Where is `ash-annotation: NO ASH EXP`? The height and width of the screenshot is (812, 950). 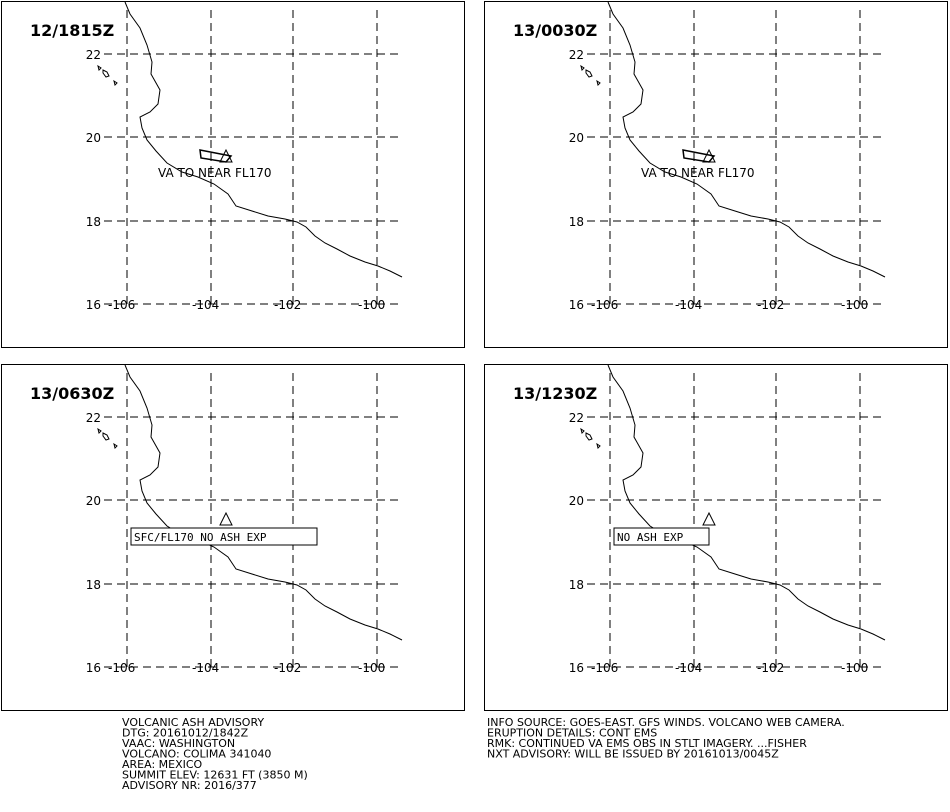
ash-annotation: NO ASH EXP is located at coordinates (650, 537).